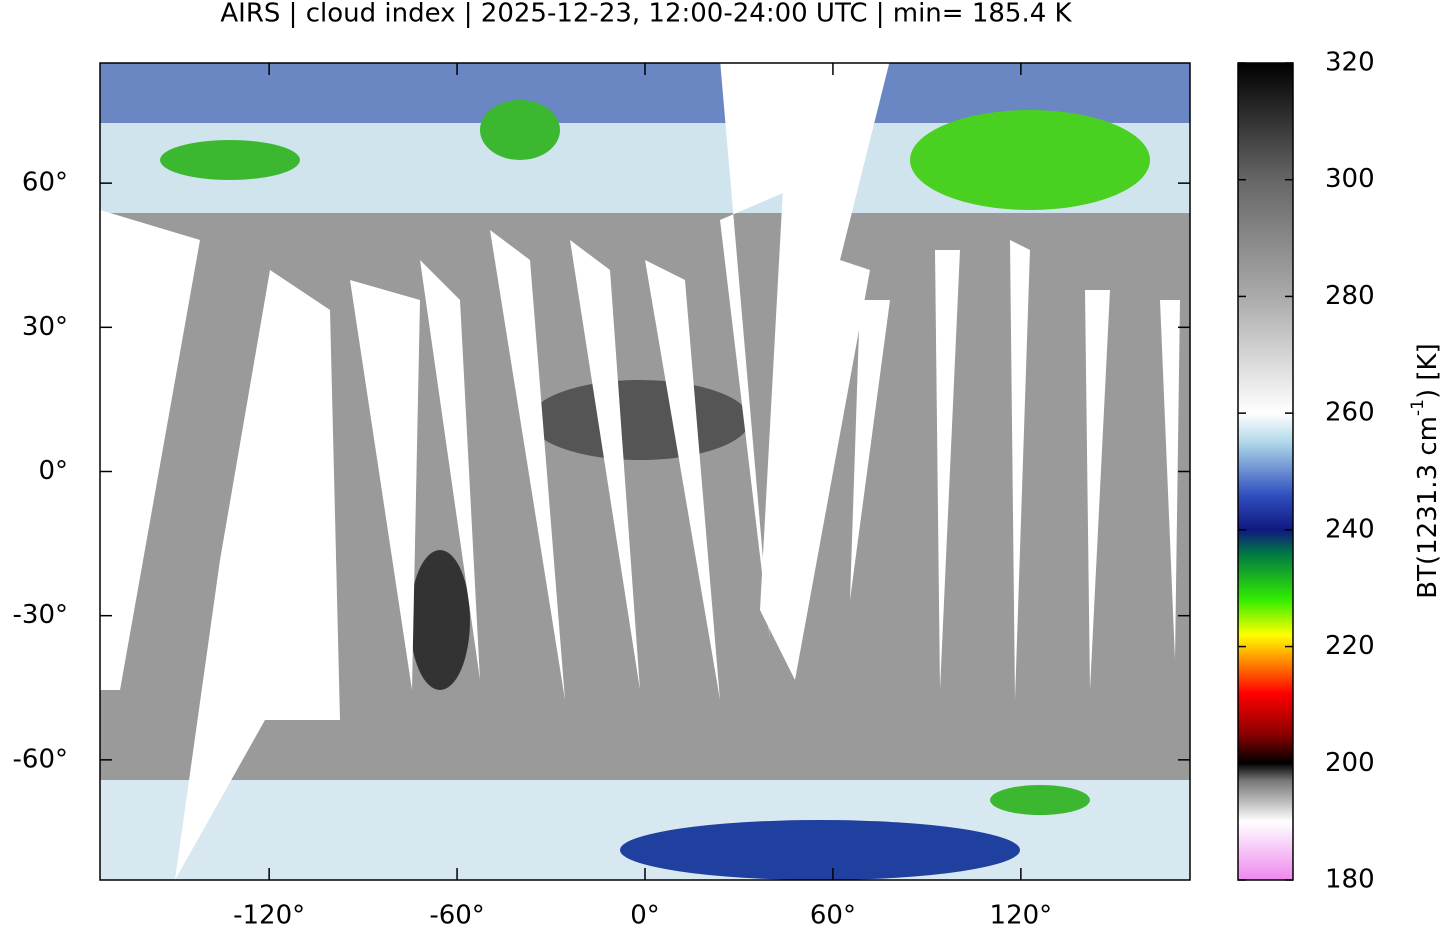 The image size is (1442, 930). What do you see at coordinates (456, 915) in the screenshot?
I see `x-tick-label: -60°` at bounding box center [456, 915].